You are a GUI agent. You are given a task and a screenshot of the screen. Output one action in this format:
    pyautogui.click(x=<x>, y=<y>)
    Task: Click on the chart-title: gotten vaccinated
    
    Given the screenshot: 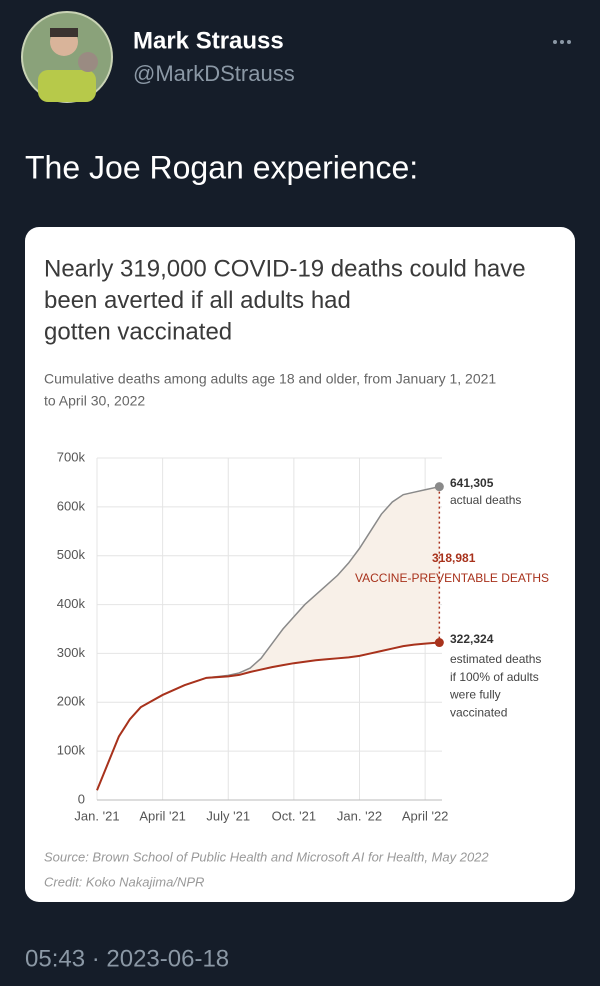 What is the action you would take?
    pyautogui.click(x=138, y=331)
    